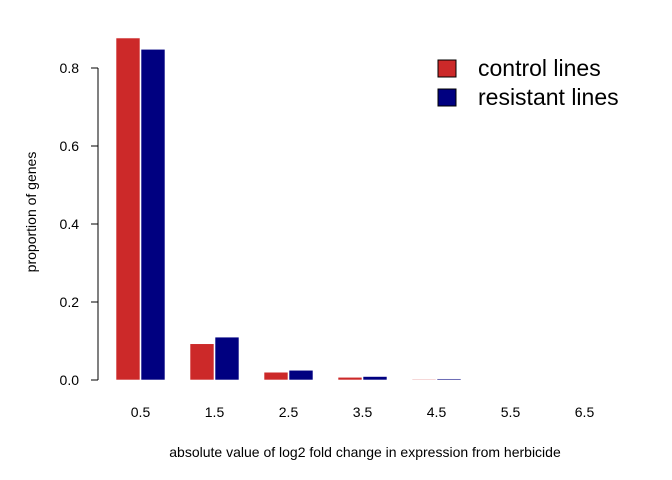 This screenshot has height=480, width=672. Describe the element at coordinates (289, 412) in the screenshot. I see `x-tick-label: 2.5` at that location.